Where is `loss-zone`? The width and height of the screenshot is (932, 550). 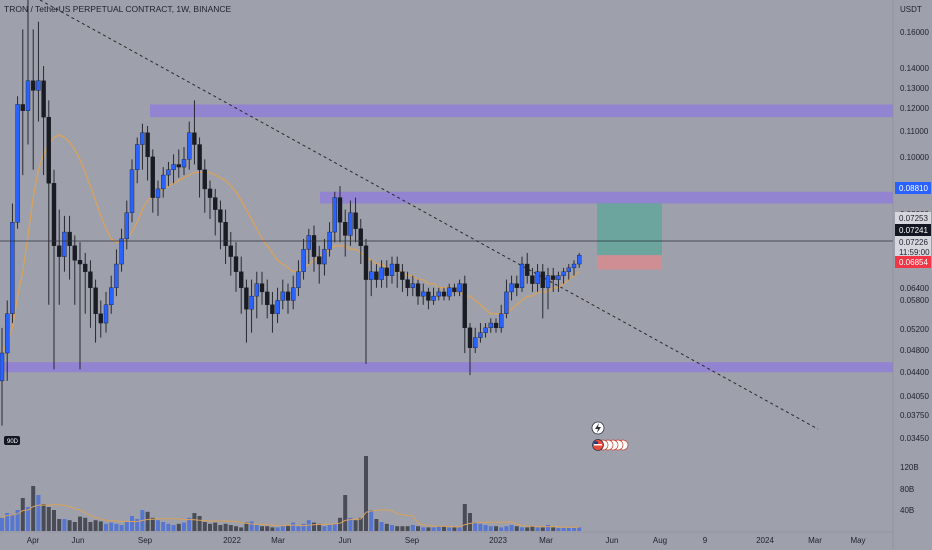
loss-zone is located at coordinates (629, 262).